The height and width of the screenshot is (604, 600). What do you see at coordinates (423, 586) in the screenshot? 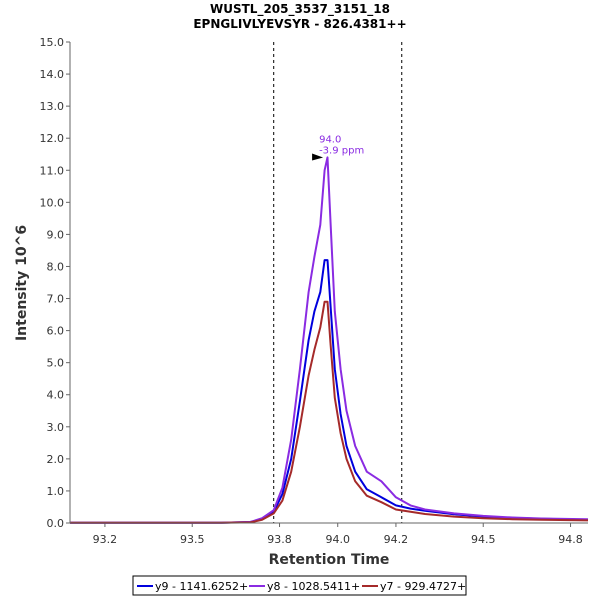
I see `legend-label: y7 - 929.4727+` at bounding box center [423, 586].